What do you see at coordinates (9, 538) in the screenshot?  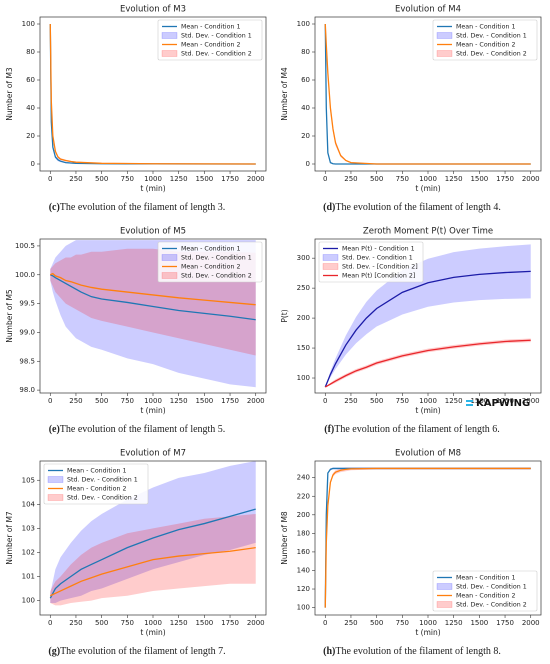 I see `y-axis-label: Number of M7` at bounding box center [9, 538].